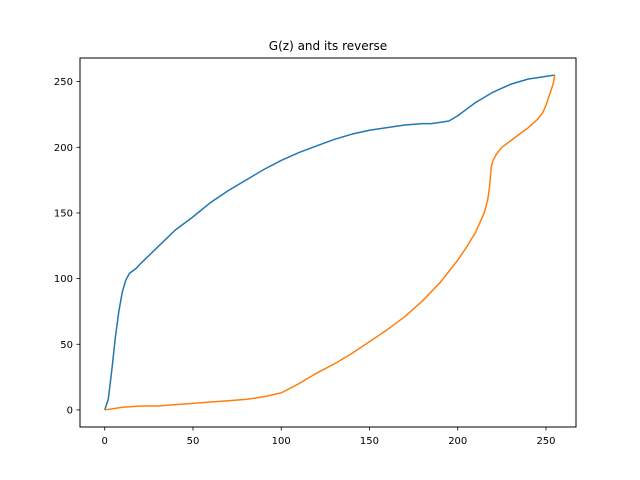  I want to click on x-tick-label: 150, so click(369, 441).